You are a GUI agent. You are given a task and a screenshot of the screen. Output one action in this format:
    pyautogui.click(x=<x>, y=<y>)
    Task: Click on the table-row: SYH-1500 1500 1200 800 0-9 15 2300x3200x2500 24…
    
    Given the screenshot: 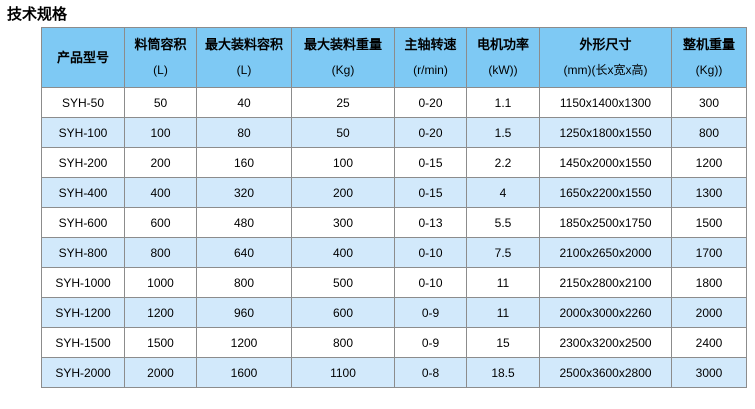 What is the action you would take?
    pyautogui.click(x=394, y=342)
    